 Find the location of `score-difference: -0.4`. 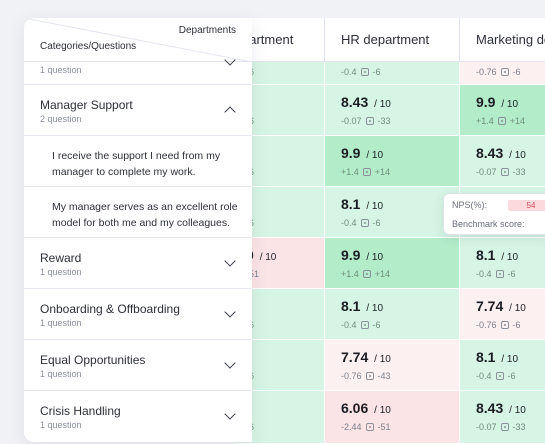

score-difference: -0.4 is located at coordinates (484, 274).